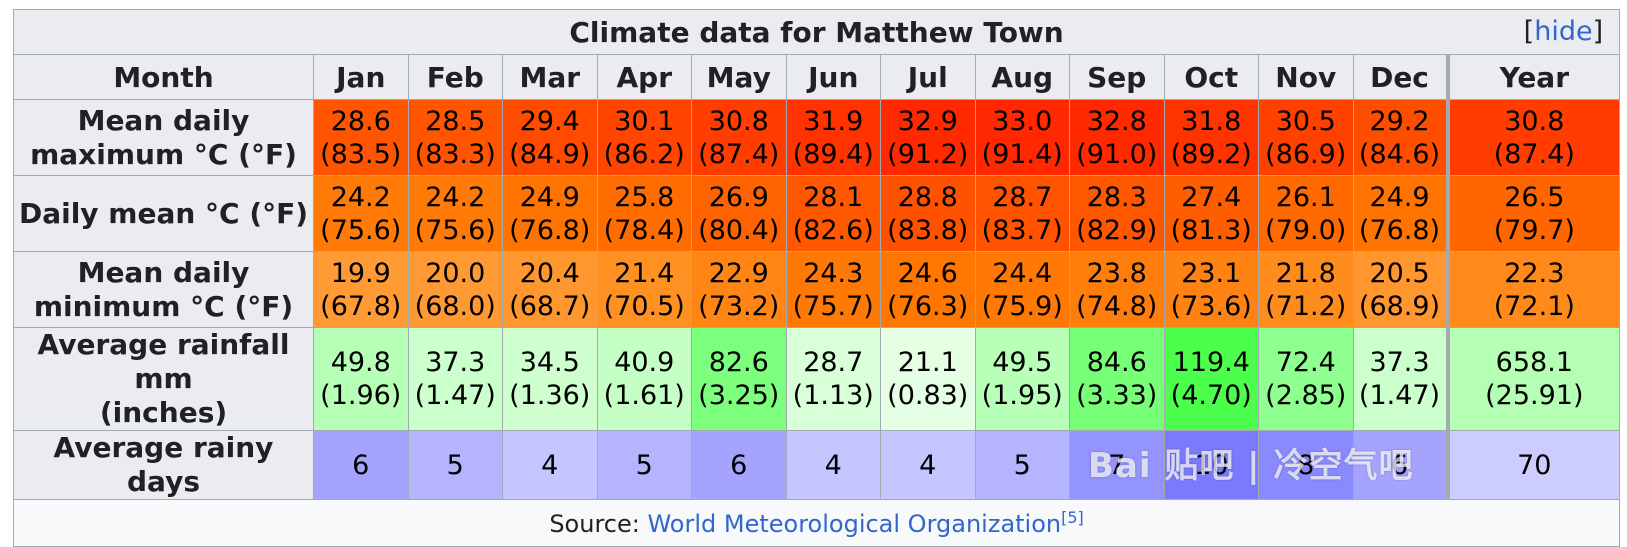 This screenshot has height=547, width=1627. What do you see at coordinates (1399, 230) in the screenshot?
I see `converted-value: (76.8)` at bounding box center [1399, 230].